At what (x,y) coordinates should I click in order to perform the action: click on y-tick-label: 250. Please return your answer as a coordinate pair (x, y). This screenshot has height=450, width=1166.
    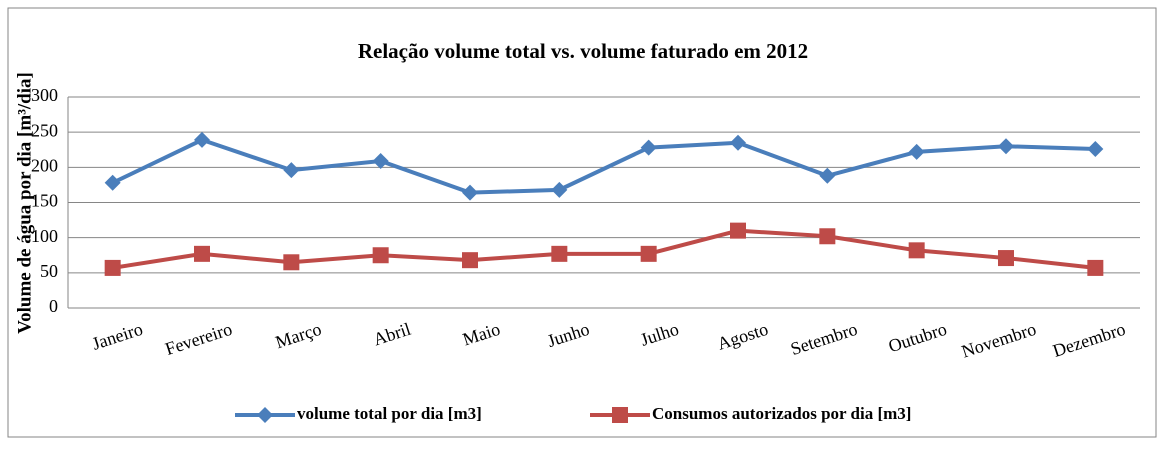
    Looking at the image, I should click on (44, 130).